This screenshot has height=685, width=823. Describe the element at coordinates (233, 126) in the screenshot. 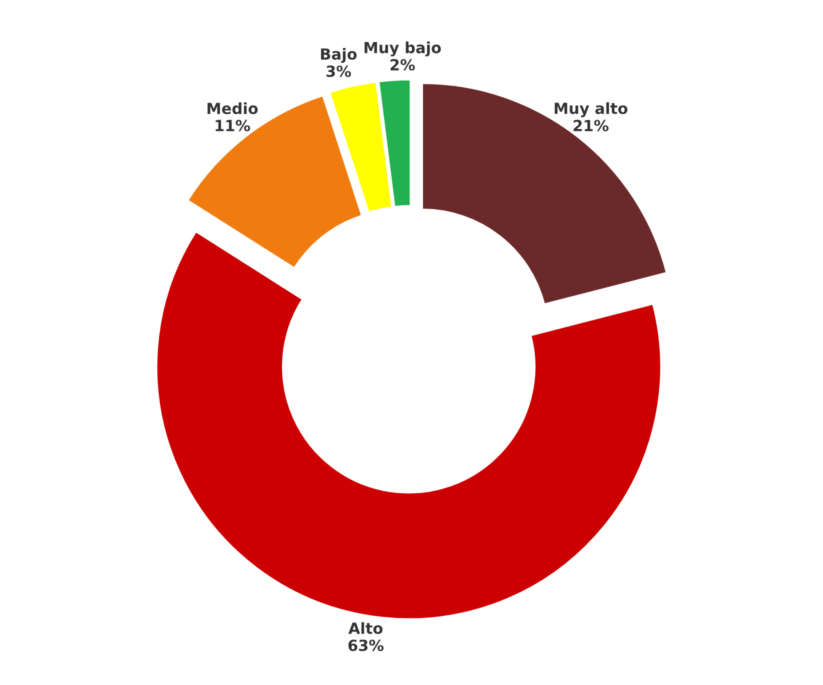

I see `data-label: 11%` at that location.